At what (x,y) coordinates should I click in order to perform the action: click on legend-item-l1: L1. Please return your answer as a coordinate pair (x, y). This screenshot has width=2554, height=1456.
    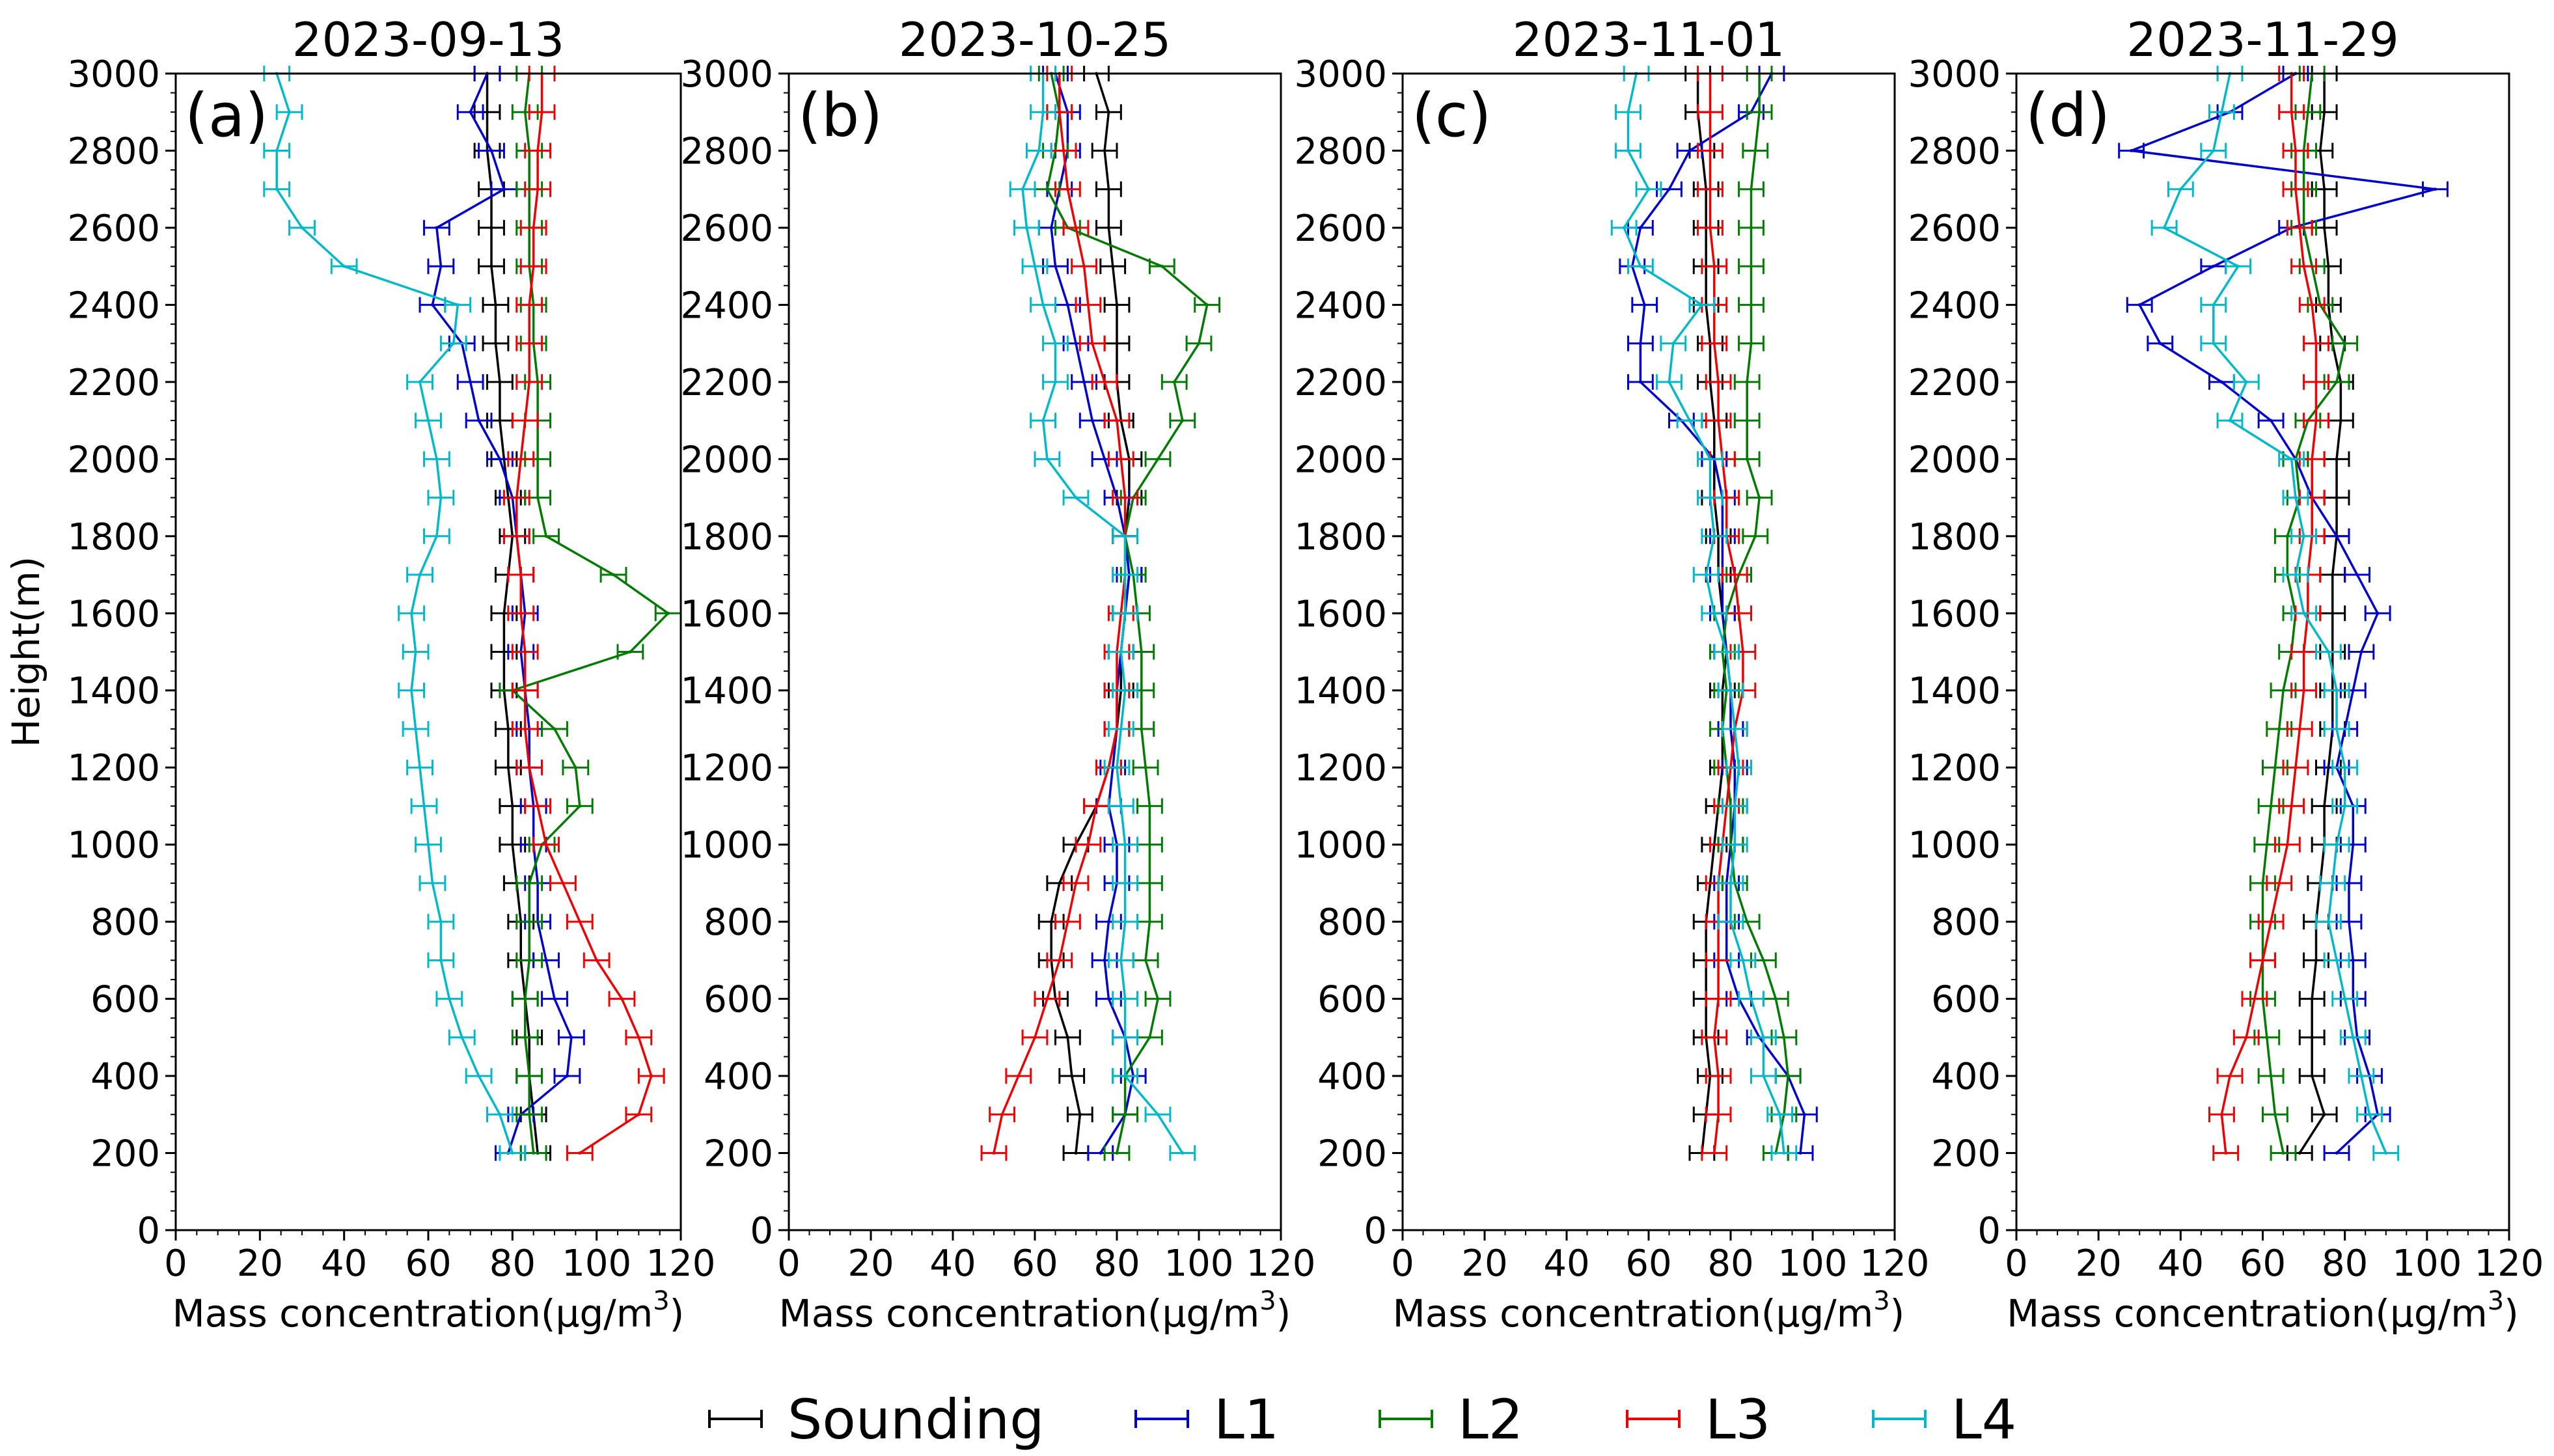
    Looking at the image, I should click on (1206, 1420).